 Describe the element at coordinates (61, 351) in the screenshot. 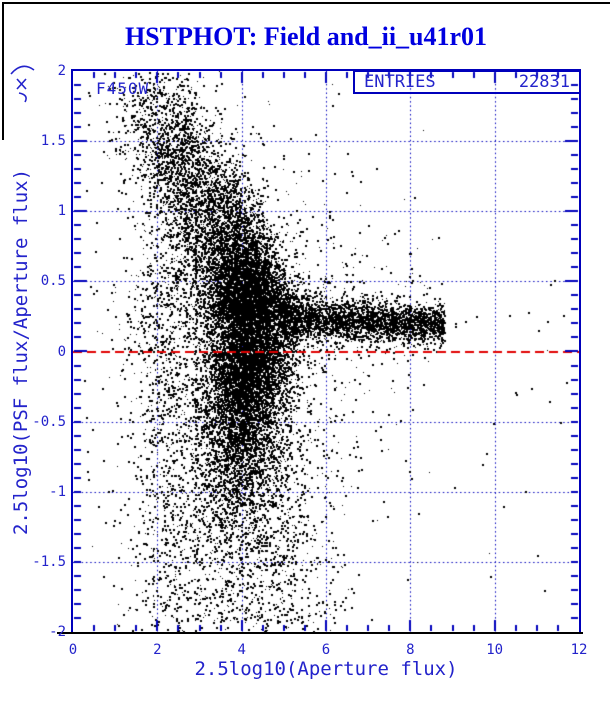

I see `y-tick-label: 0` at that location.